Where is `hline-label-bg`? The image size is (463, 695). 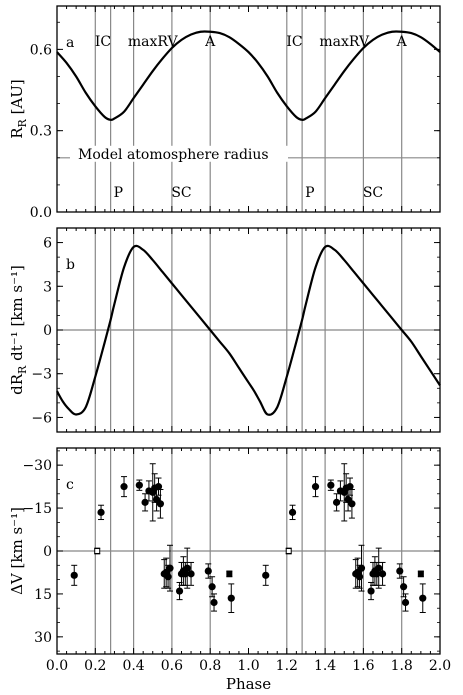
hline-label-bg is located at coordinates (179, 153).